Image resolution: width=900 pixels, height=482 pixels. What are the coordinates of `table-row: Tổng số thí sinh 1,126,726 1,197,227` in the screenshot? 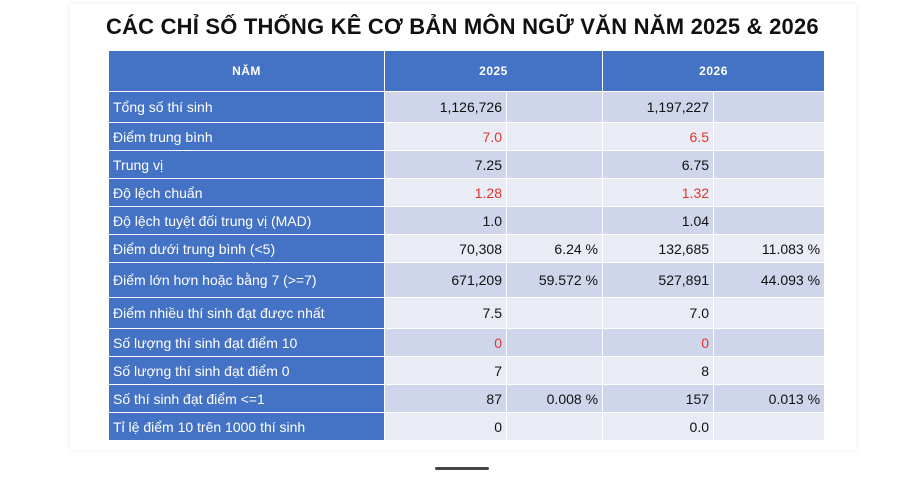 It's located at (467, 107).